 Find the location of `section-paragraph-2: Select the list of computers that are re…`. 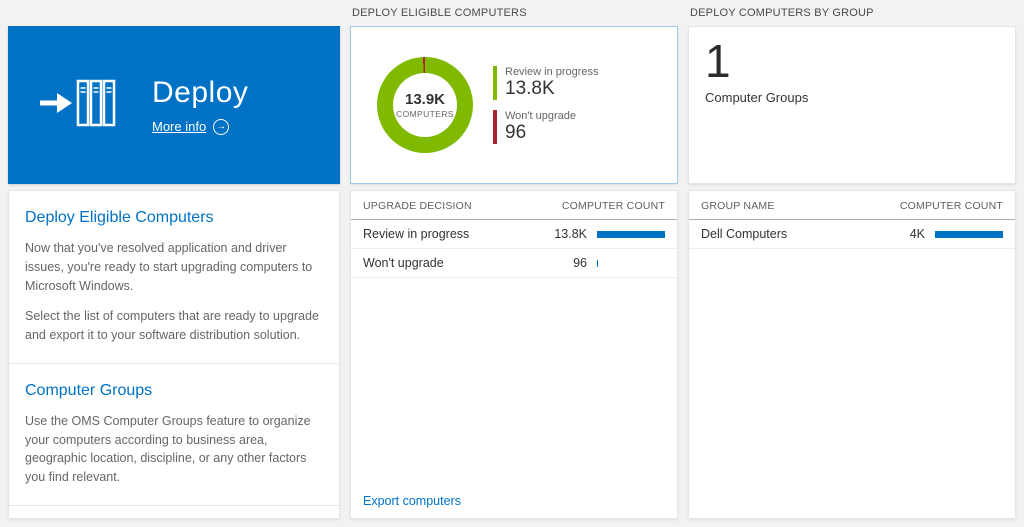

section-paragraph-2: Select the list of computers that are re… is located at coordinates (172, 325).